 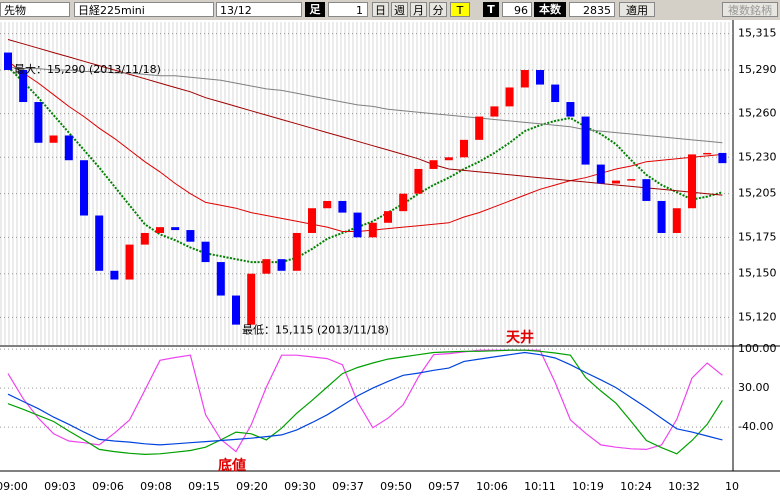 I want to click on x-tick-label: 09:15, so click(x=204, y=486).